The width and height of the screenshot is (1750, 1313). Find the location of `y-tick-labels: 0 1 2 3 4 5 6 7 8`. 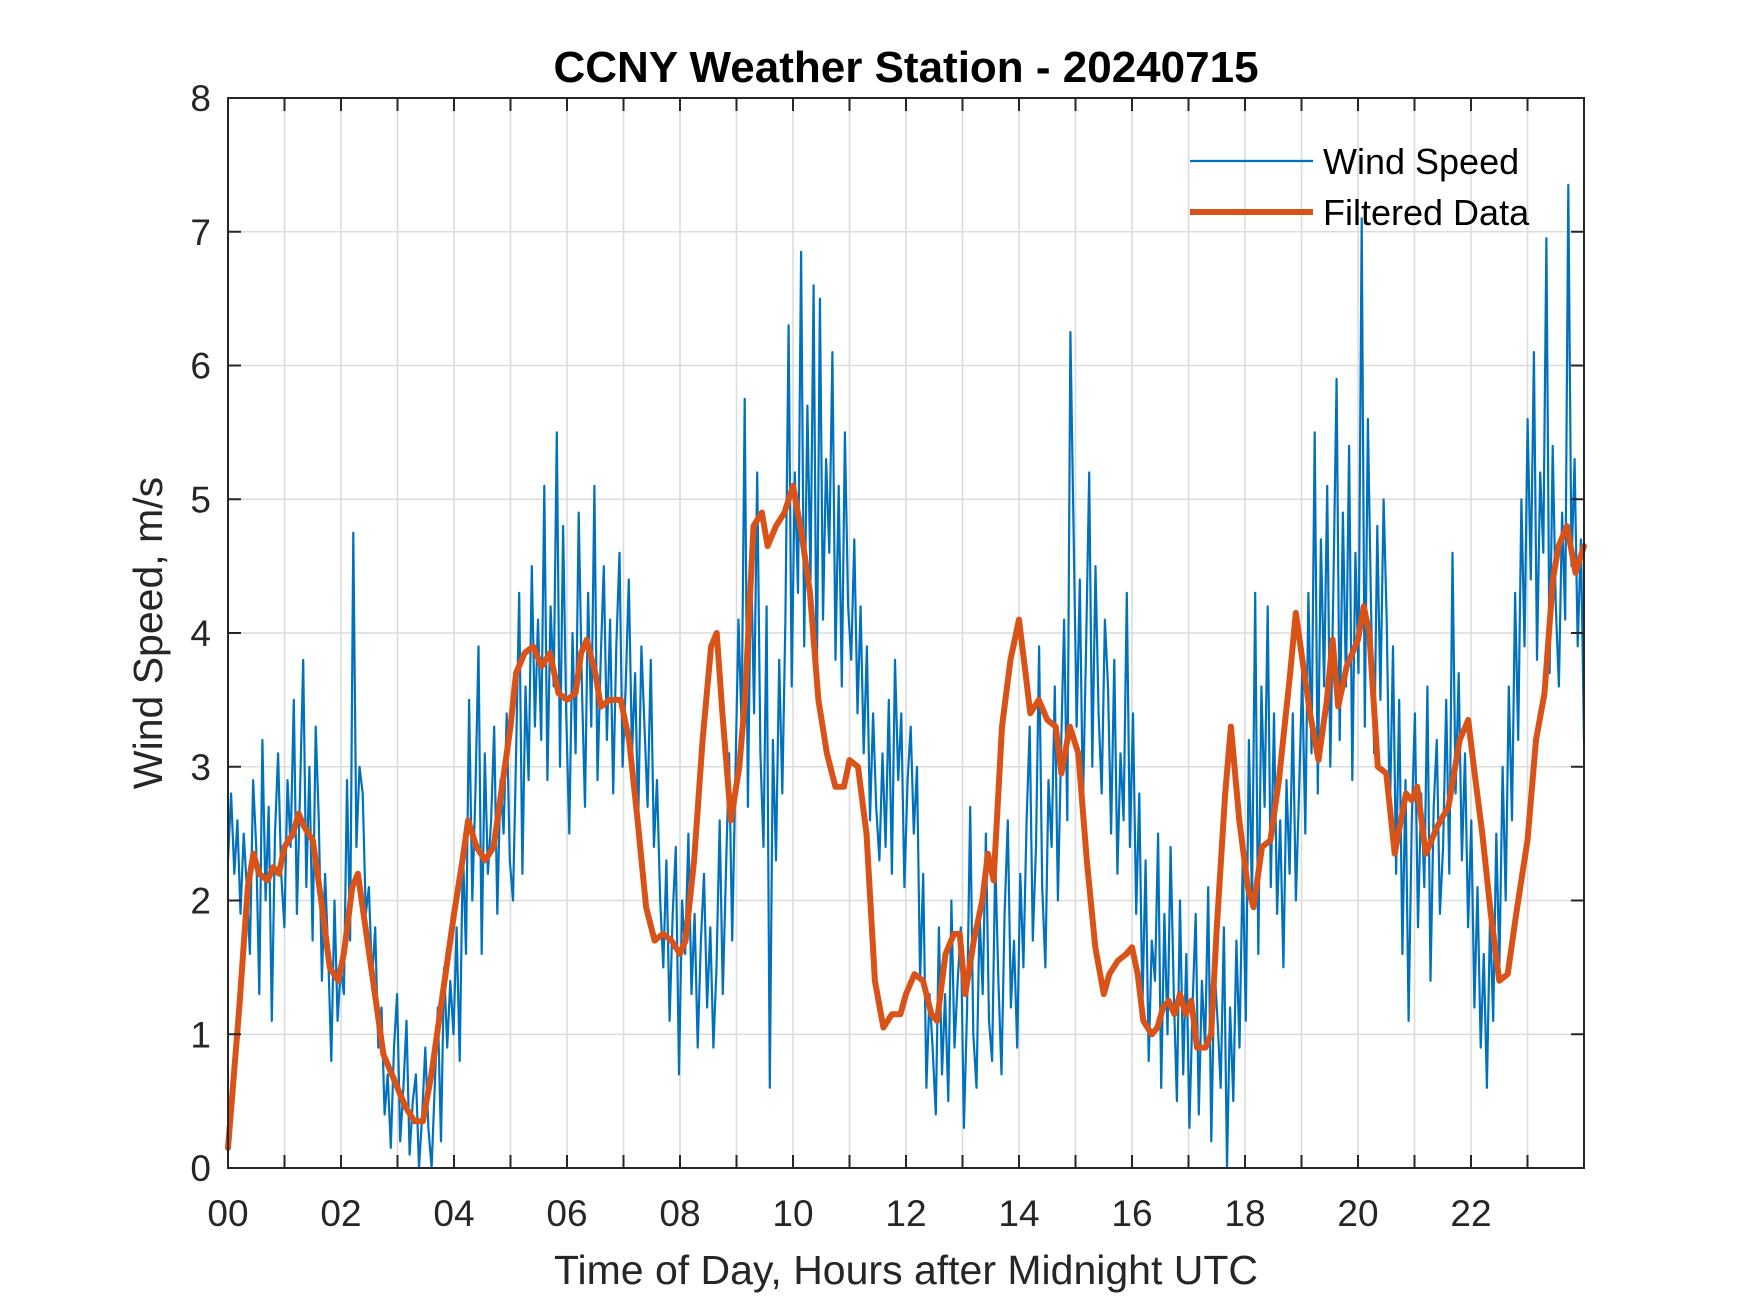

y-tick-labels: 0 1 2 3 4 5 6 7 8 is located at coordinates (200, 633).